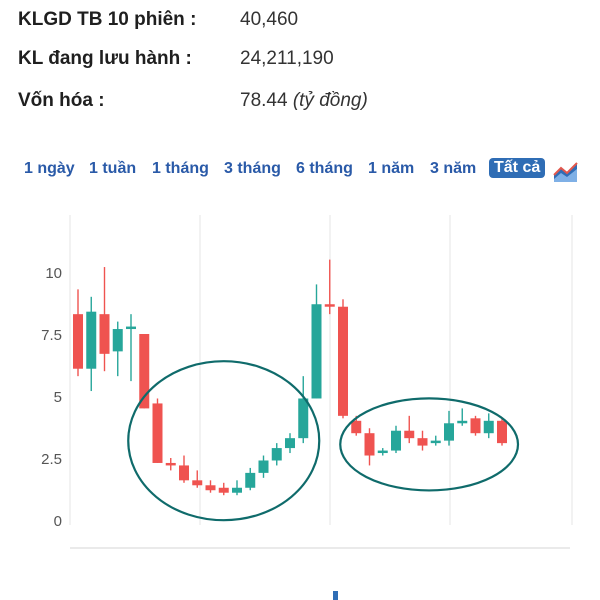 Image resolution: width=600 pixels, height=600 pixels. I want to click on range-3-months: 3 tháng, so click(252, 168).